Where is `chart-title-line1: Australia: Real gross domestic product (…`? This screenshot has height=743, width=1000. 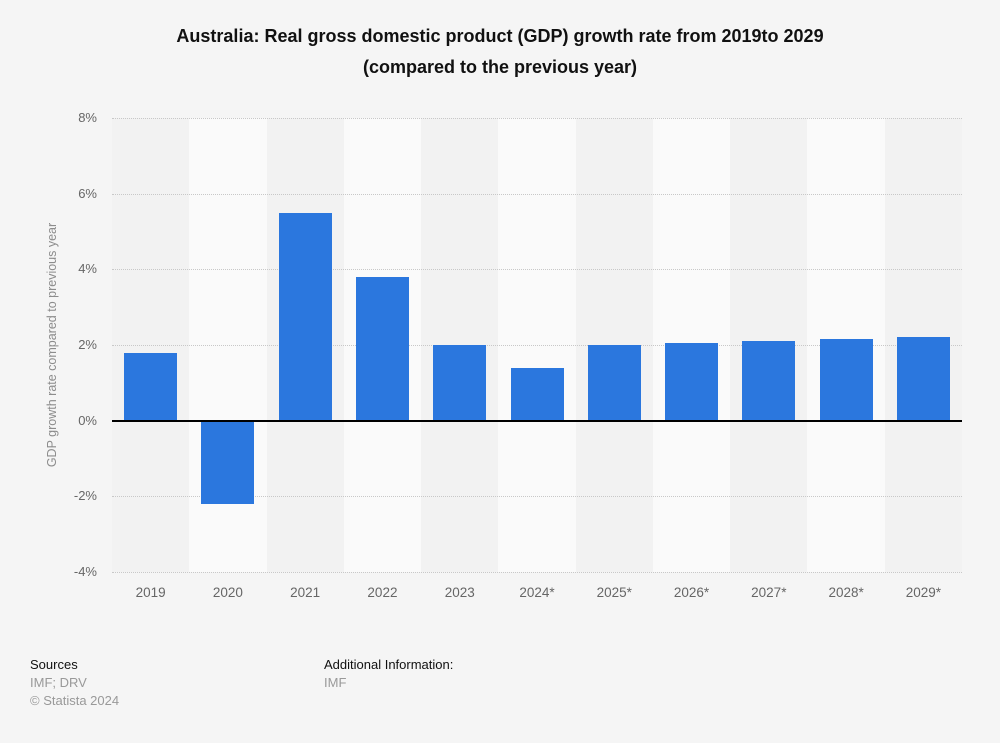
chart-title-line1: Australia: Real gross domestic product (… is located at coordinates (500, 36).